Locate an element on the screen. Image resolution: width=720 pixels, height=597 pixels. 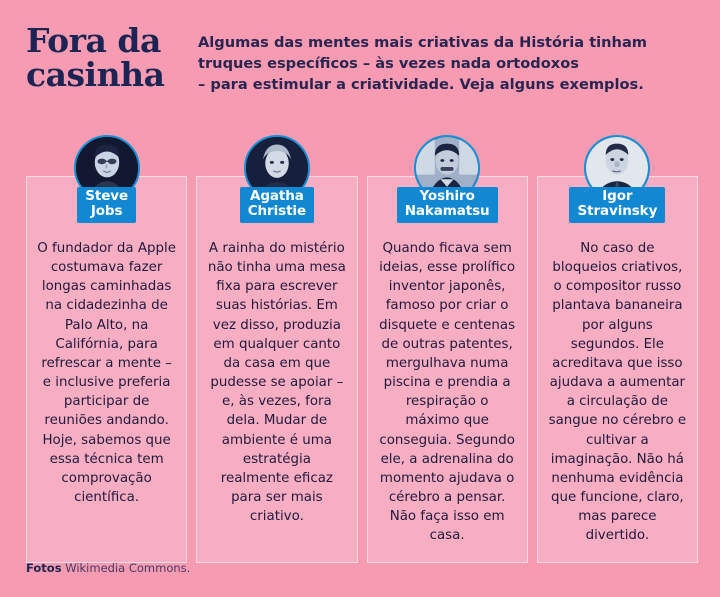
person-name-line-1: Agatha is located at coordinates (276, 196).